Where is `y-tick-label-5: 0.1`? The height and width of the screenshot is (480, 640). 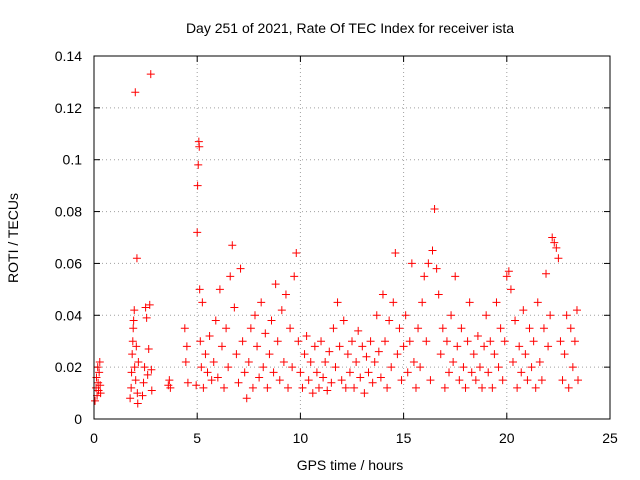
y-tick-label-5: 0.1 is located at coordinates (73, 160).